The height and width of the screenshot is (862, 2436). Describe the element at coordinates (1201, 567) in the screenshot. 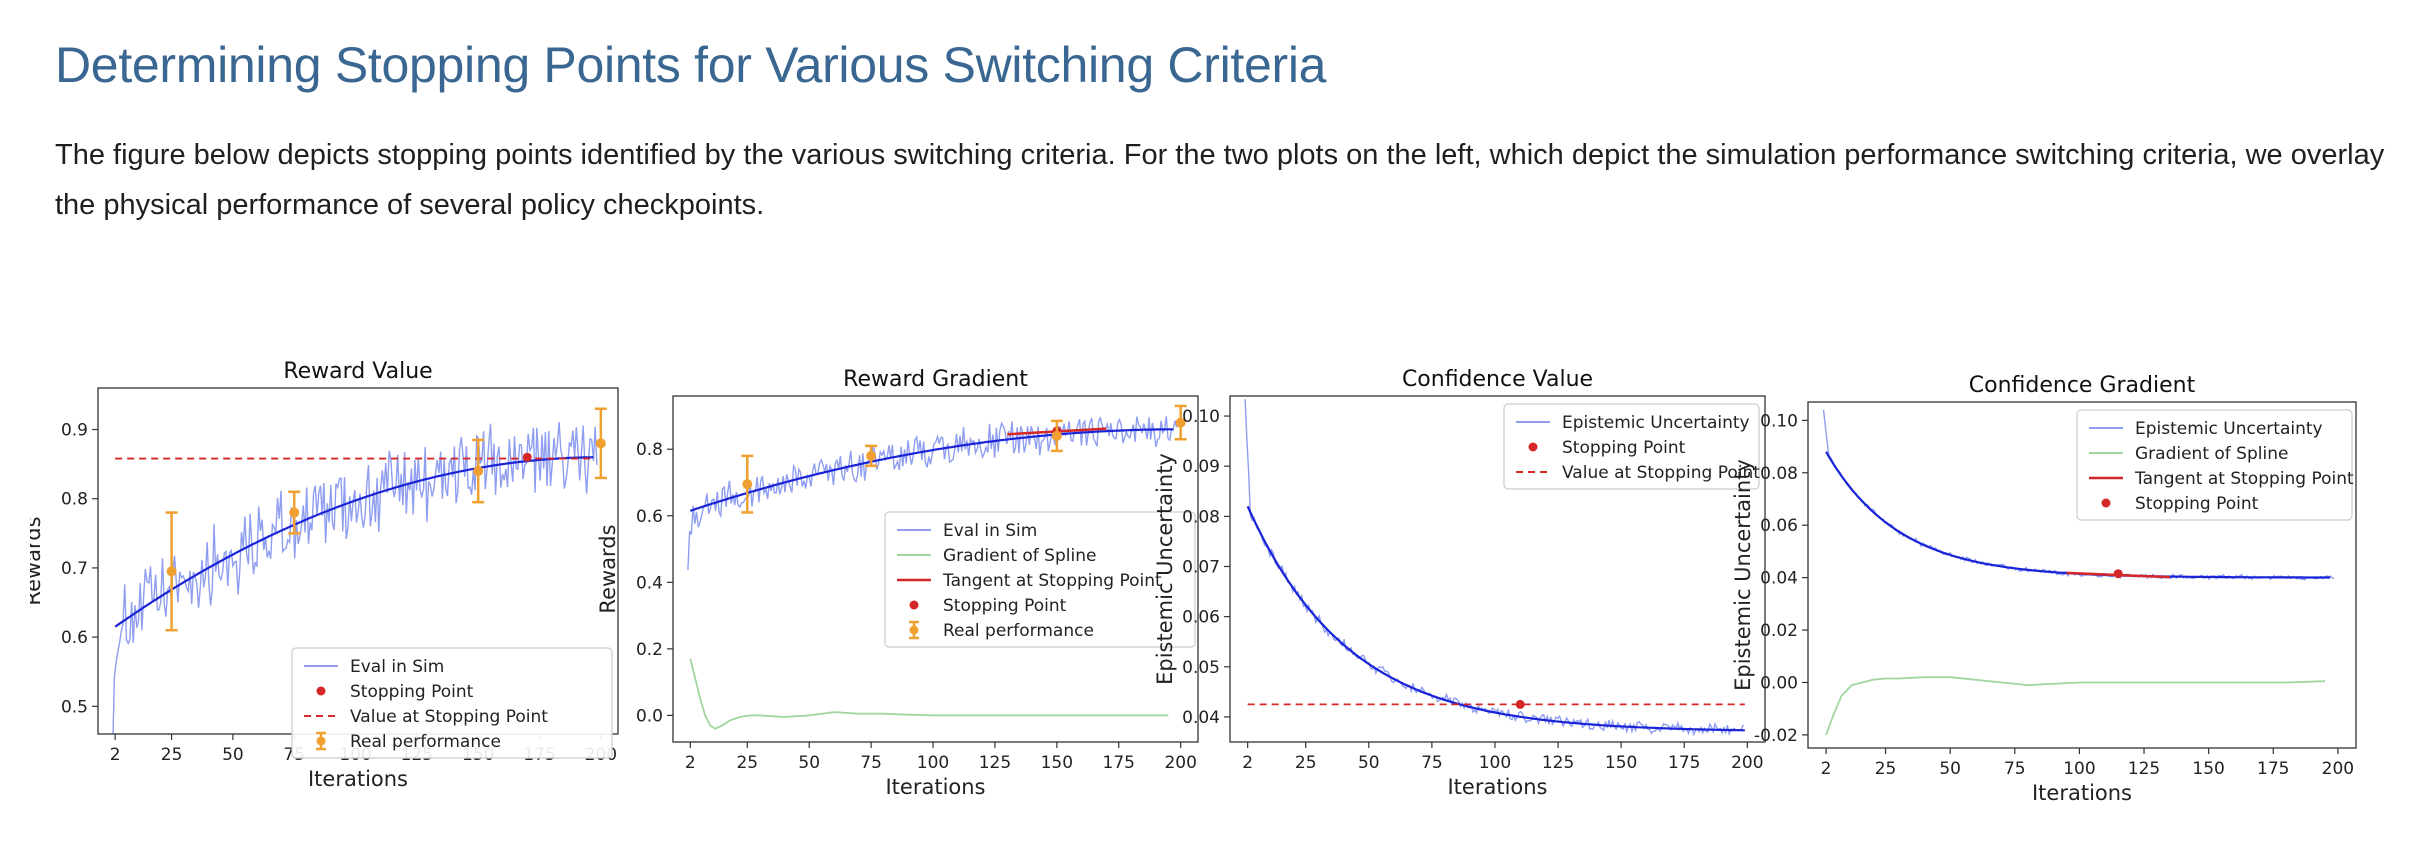

I see `y-tick-label: 0.07` at that location.